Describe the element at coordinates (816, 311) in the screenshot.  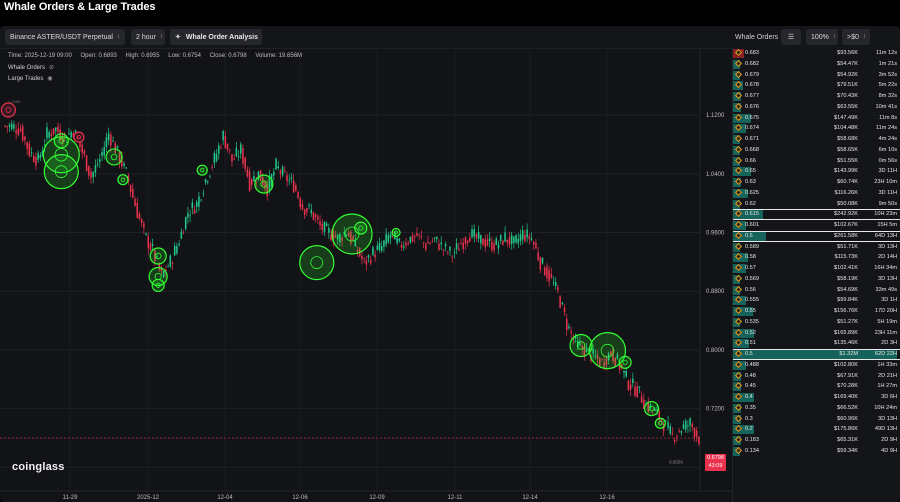
I see `order-book-row: 0.55 $156.76K 17D 20H` at that location.